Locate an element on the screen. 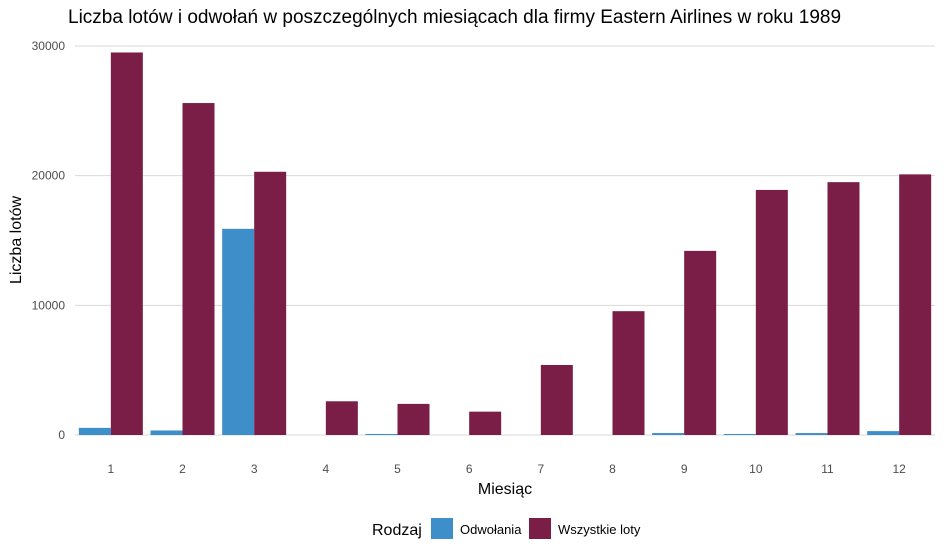 The height and width of the screenshot is (554, 950). legend-label: Wszystkie loty is located at coordinates (599, 529).